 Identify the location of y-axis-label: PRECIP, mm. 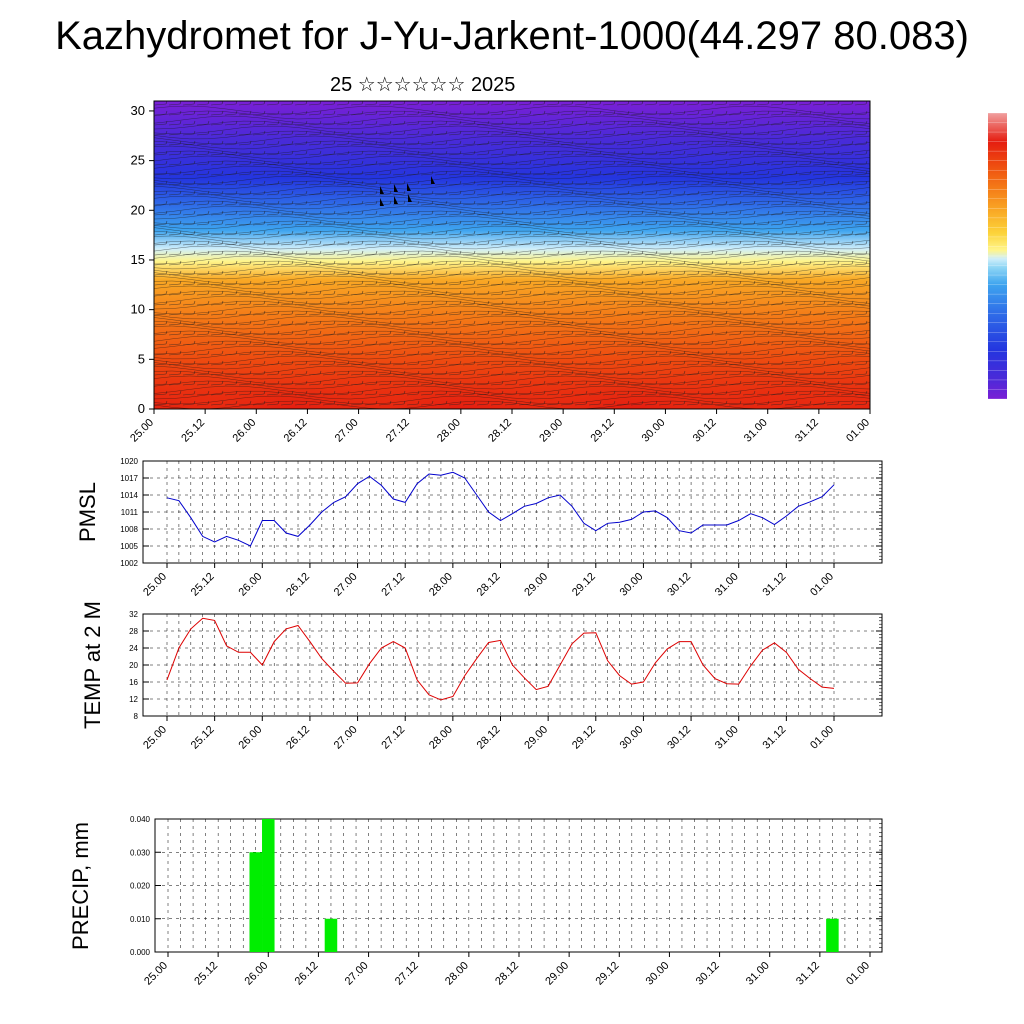
(80, 886).